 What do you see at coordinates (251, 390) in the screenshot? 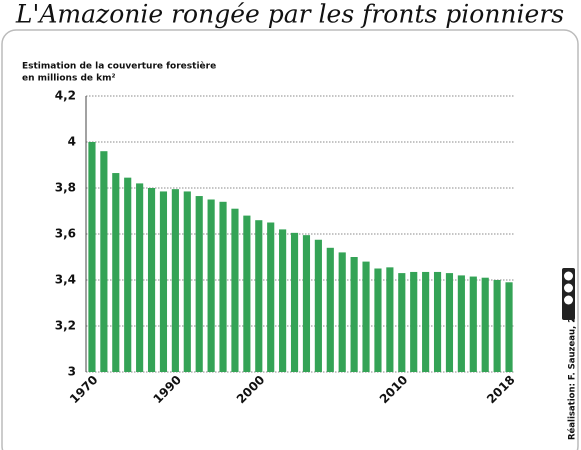
I see `x-tick-label: 2000` at bounding box center [251, 390].